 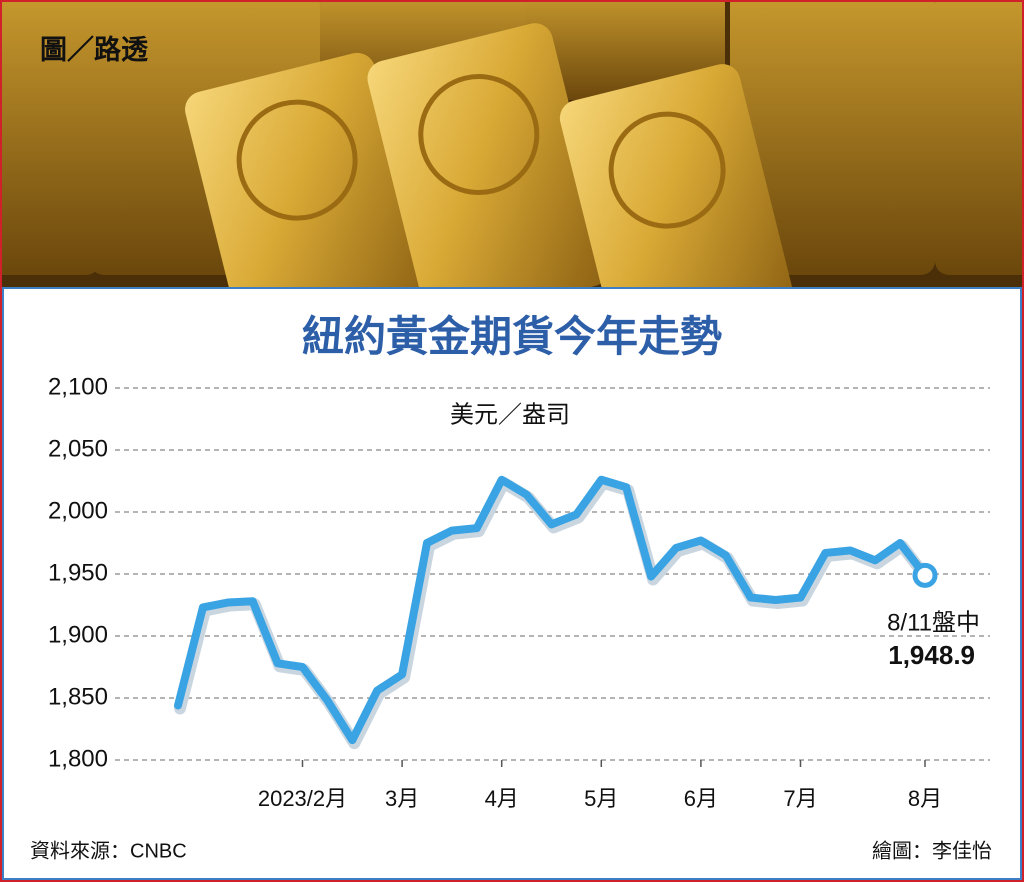 What do you see at coordinates (302, 798) in the screenshot?
I see `x-tick-label: 2023/2月` at bounding box center [302, 798].